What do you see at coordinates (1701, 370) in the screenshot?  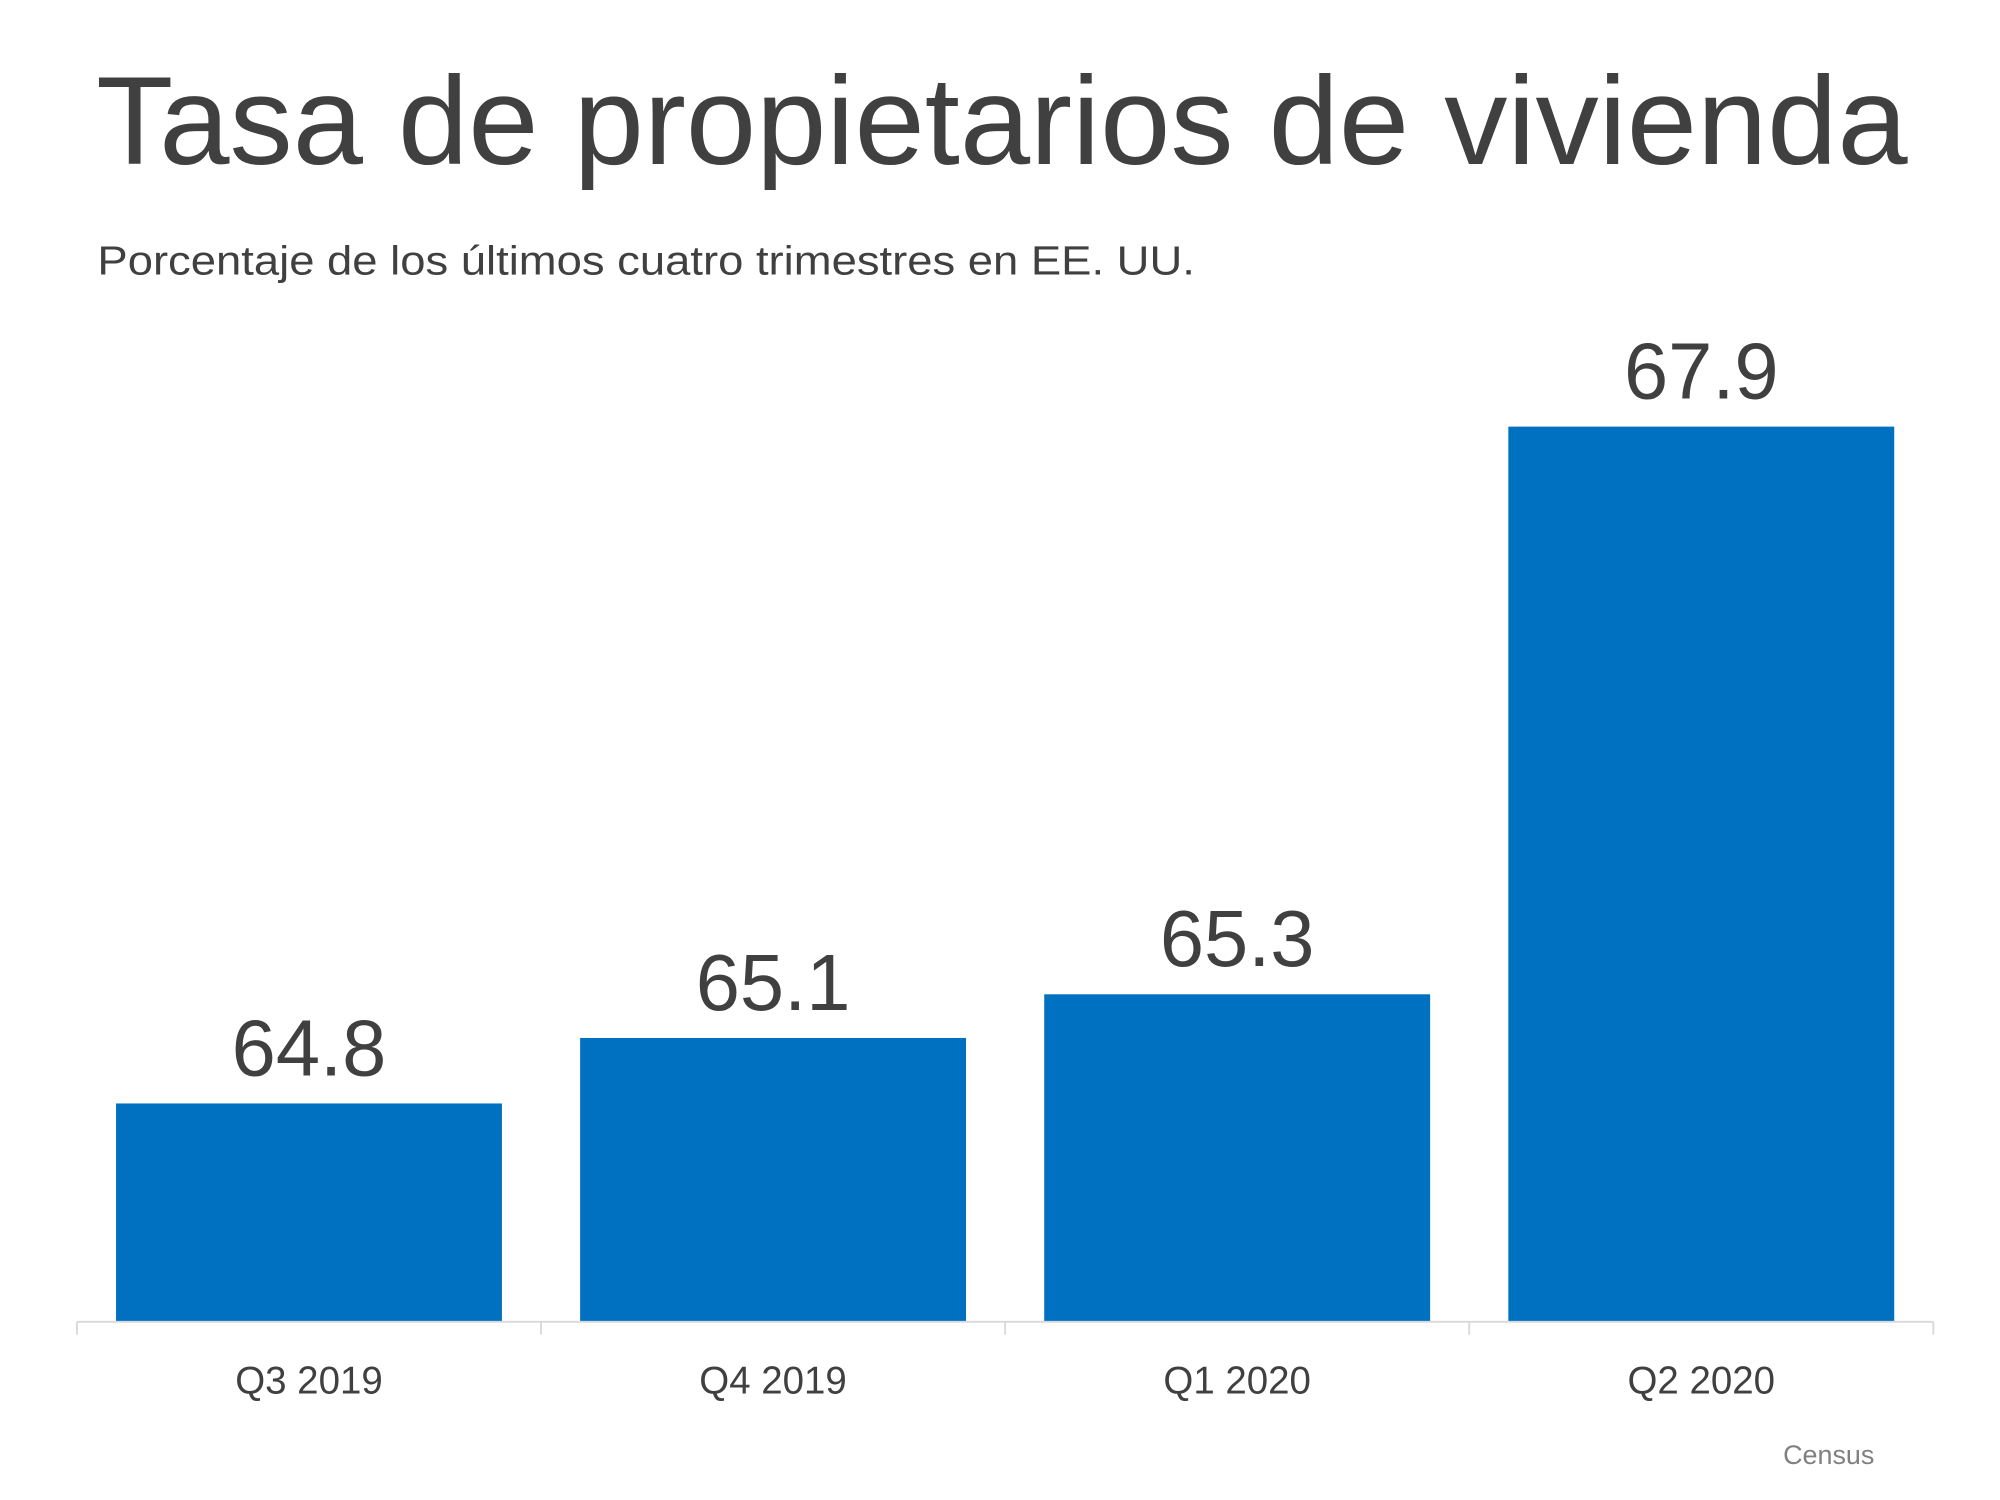 I see `data-label: 67.9` at bounding box center [1701, 370].